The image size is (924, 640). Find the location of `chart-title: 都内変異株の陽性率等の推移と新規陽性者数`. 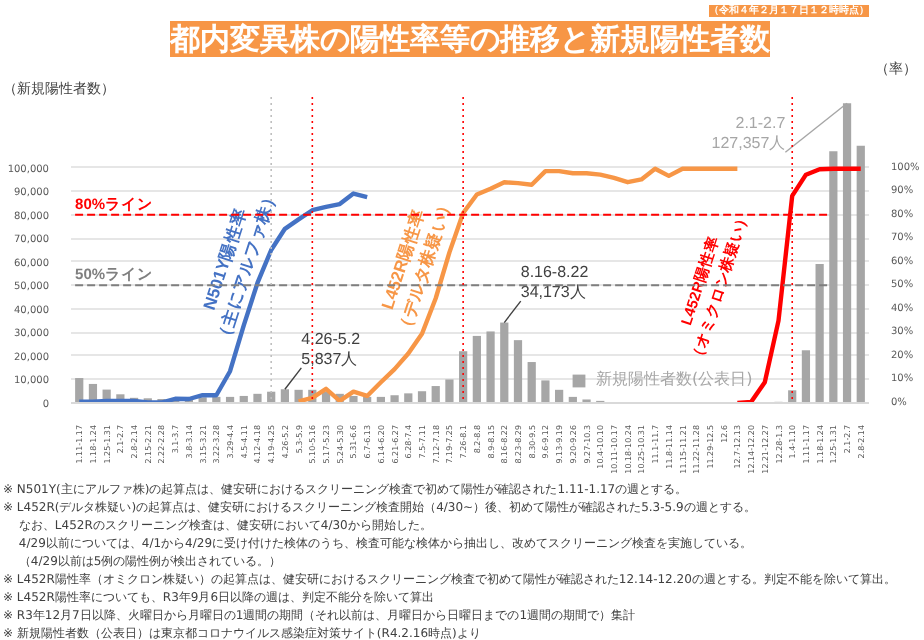

chart-title: 都内変異株の陽性率等の推移と新規陽性者数 is located at coordinates (470, 39).